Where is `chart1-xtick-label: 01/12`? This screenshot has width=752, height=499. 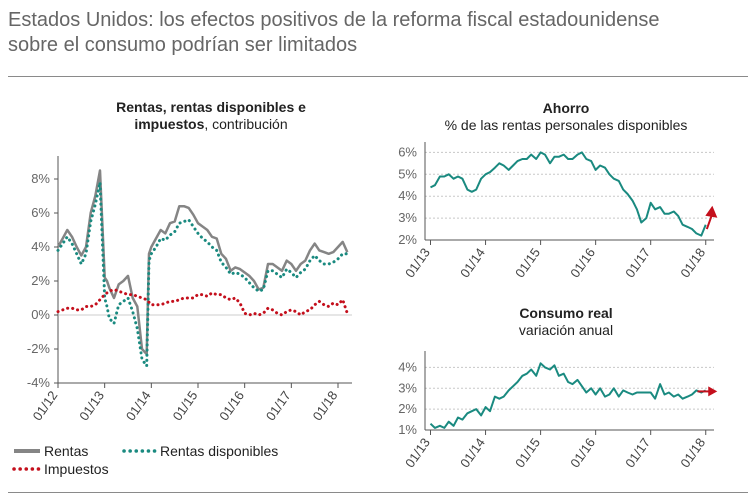
chart1-xtick-label: 01/12 is located at coordinates (45, 405).